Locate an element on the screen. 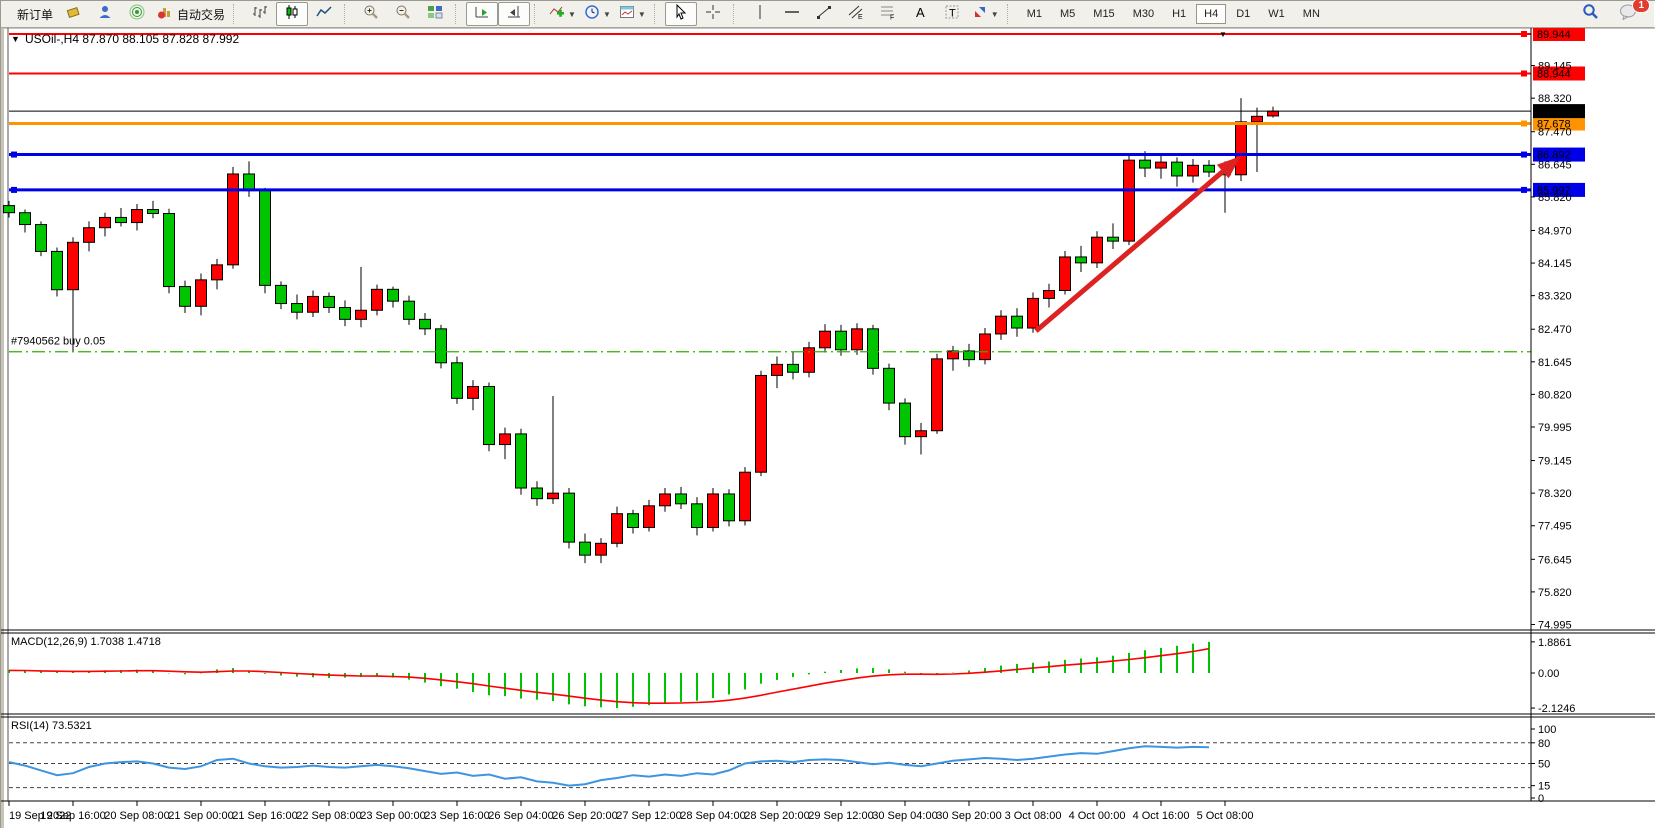  fibonacci-button: F is located at coordinates (888, 14).